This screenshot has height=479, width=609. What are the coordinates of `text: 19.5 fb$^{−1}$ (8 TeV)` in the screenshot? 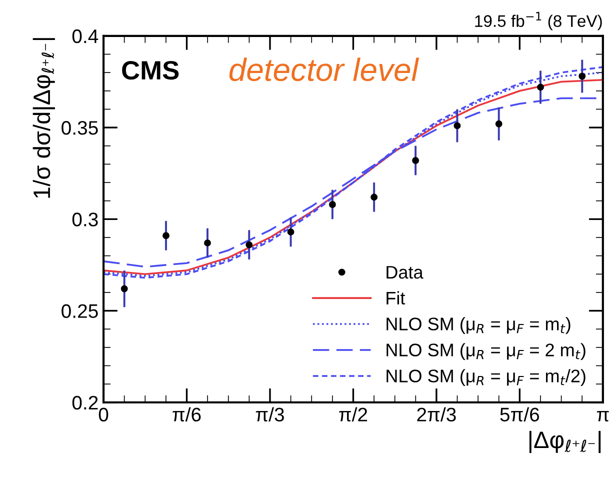 It's located at (538, 21).